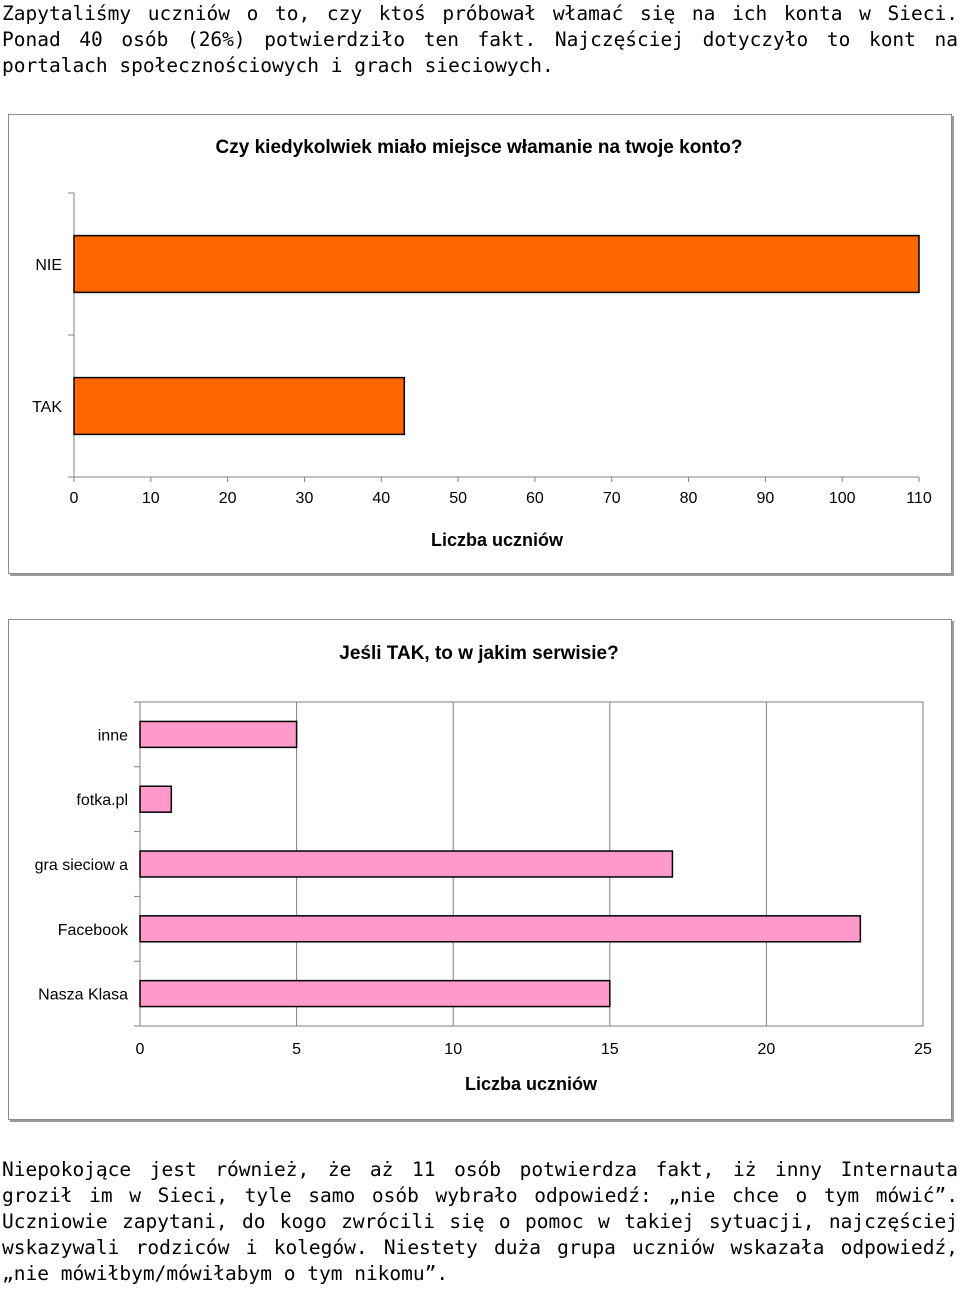 The height and width of the screenshot is (1289, 960). What do you see at coordinates (375, 993) in the screenshot?
I see `bar-nasza-klasa` at bounding box center [375, 993].